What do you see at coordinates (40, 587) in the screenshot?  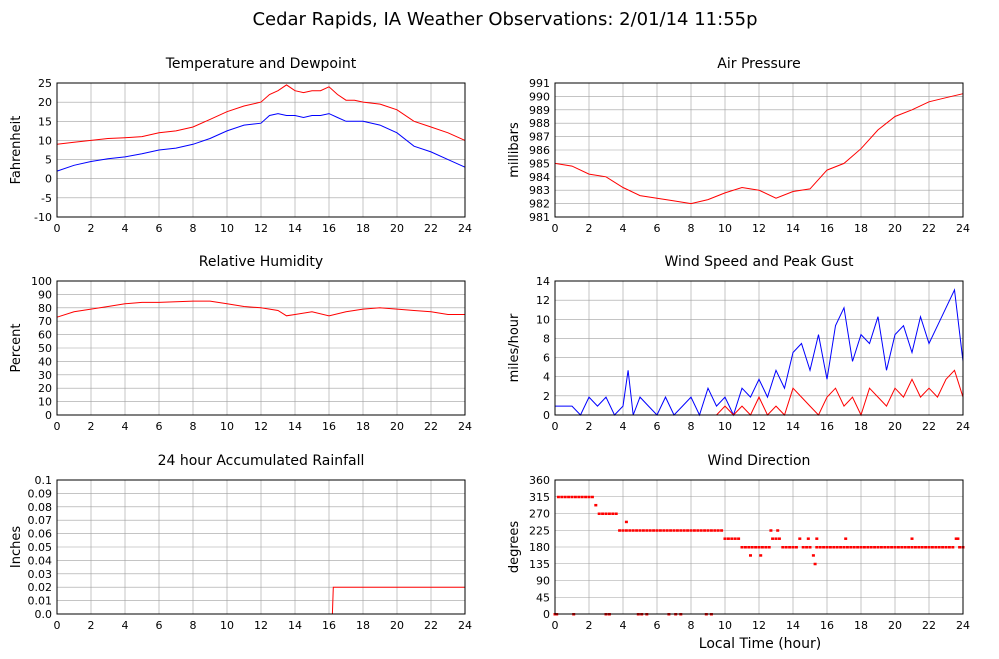 I see `y-tick-label: 0.02` at bounding box center [40, 587].